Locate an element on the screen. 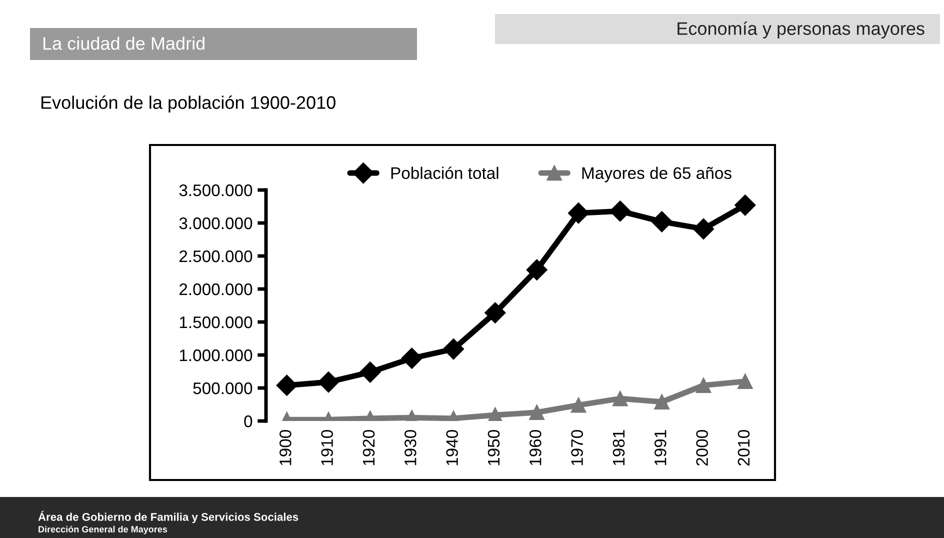 Image resolution: width=944 pixels, height=538 pixels. legend-label: Mayores de 65 años is located at coordinates (657, 174).